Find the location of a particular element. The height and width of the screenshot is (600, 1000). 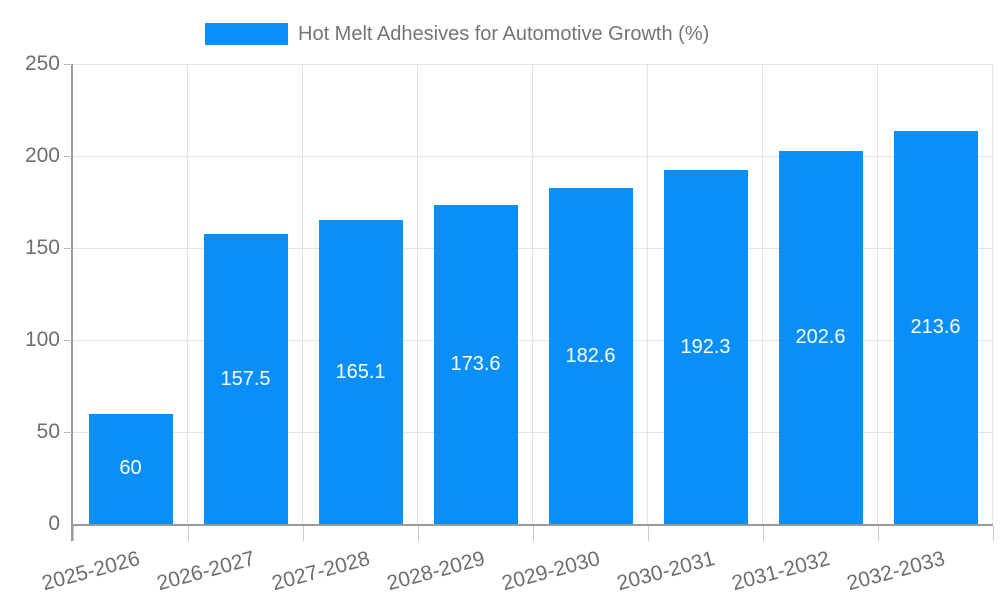

bar-value-label: 213.6 is located at coordinates (935, 326).